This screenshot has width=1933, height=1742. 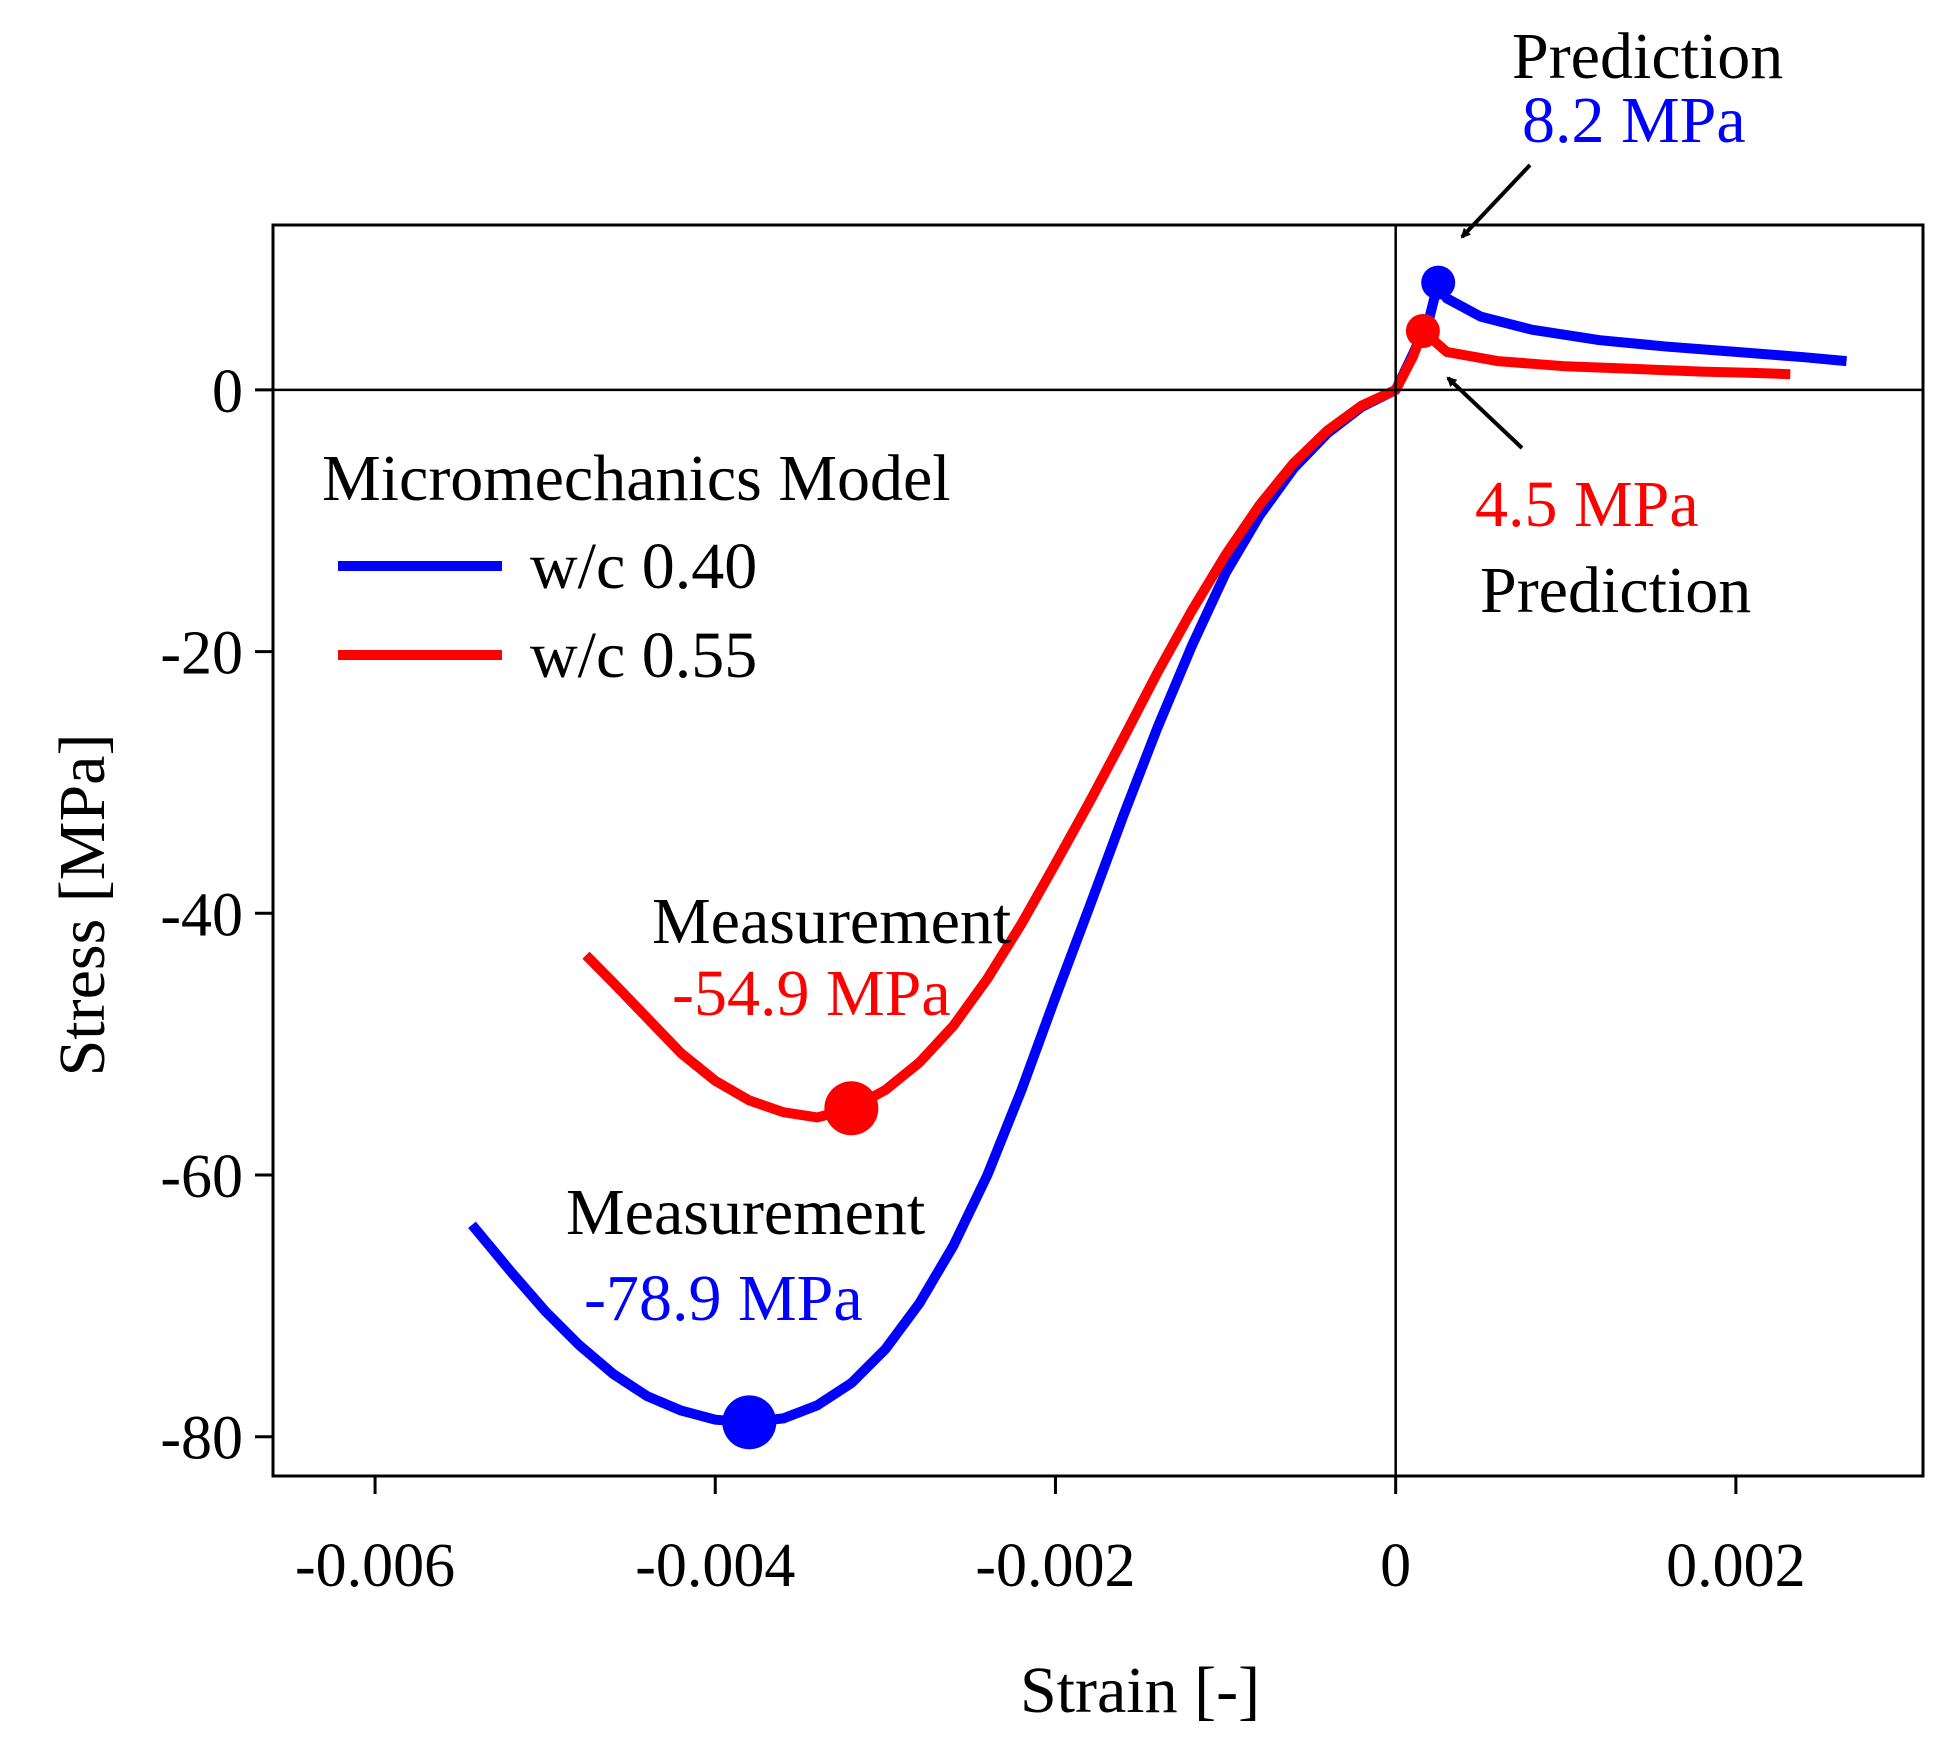 What do you see at coordinates (715, 1566) in the screenshot?
I see `x-tick-label-1: -0.004` at bounding box center [715, 1566].